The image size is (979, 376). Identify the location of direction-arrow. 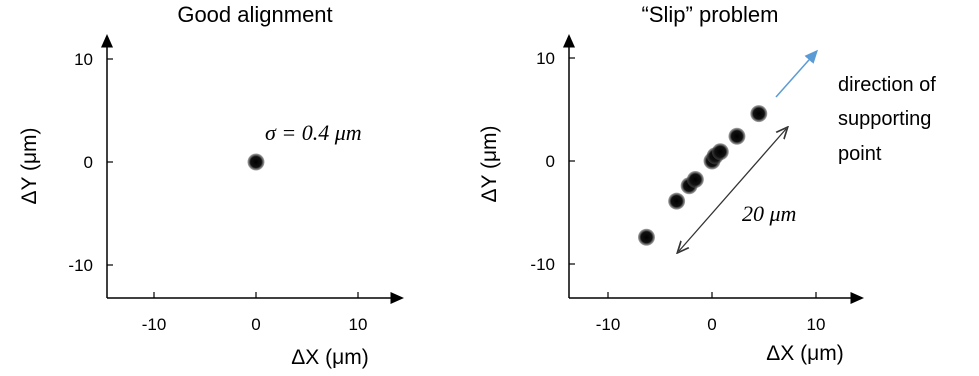
(796, 73).